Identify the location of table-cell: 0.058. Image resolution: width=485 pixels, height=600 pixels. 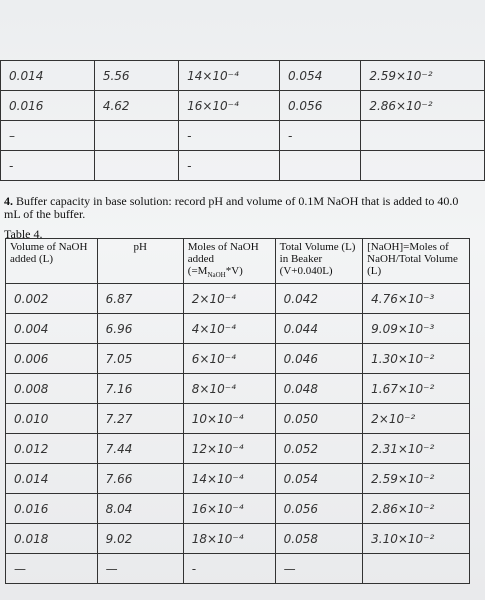
(319, 539).